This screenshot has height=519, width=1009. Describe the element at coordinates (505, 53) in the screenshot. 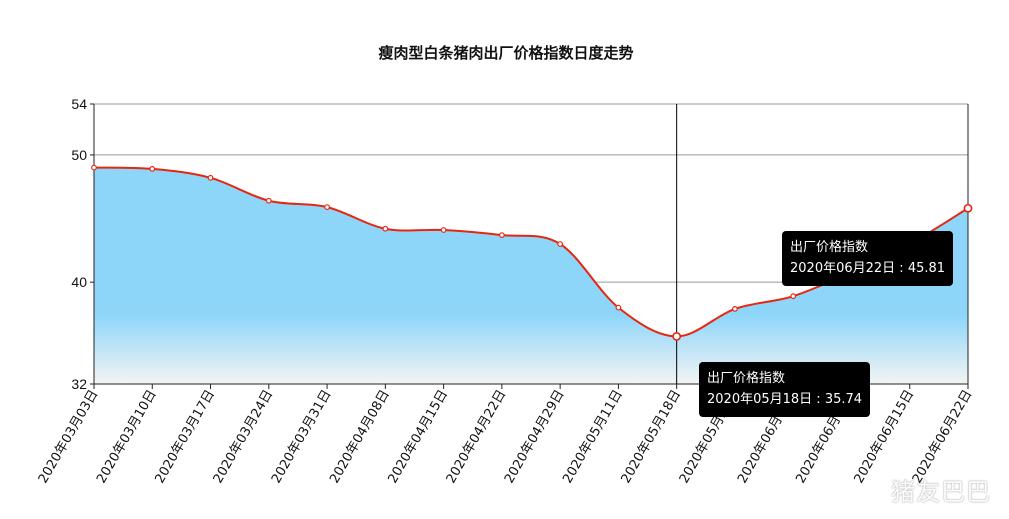

I see `chart-title: 瘦肉型白条猪肉出厂价格指数日度走势` at that location.